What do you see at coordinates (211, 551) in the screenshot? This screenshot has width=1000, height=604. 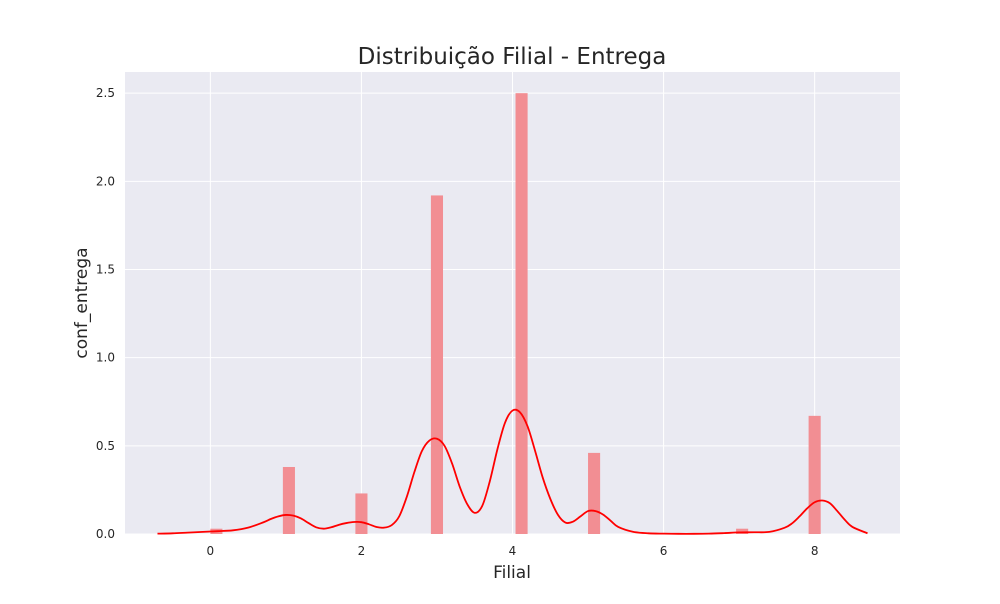 I see `x-tick-label-0: 0` at bounding box center [211, 551].